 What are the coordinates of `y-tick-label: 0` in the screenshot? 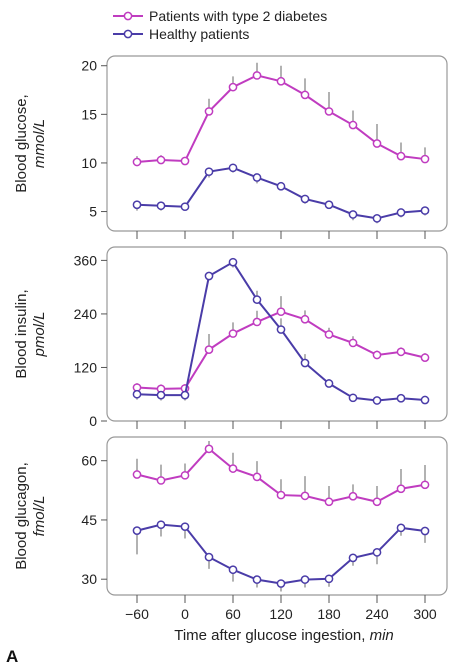 It's located at (93, 421).